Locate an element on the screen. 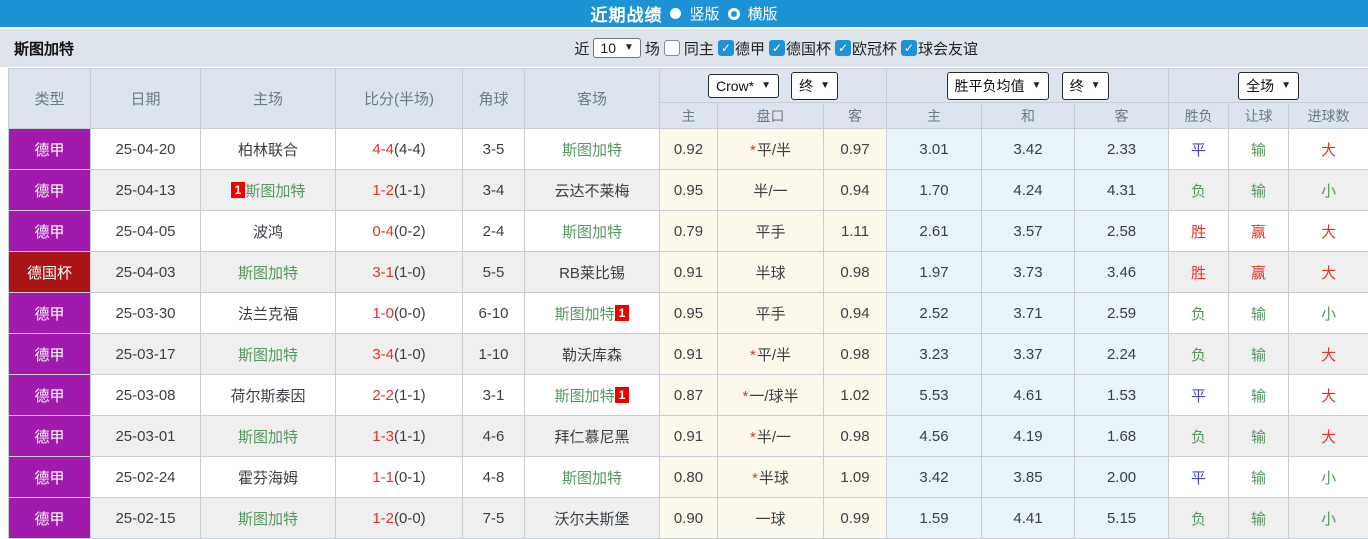  europe-stage-select: 终 ▼ is located at coordinates (1085, 85).